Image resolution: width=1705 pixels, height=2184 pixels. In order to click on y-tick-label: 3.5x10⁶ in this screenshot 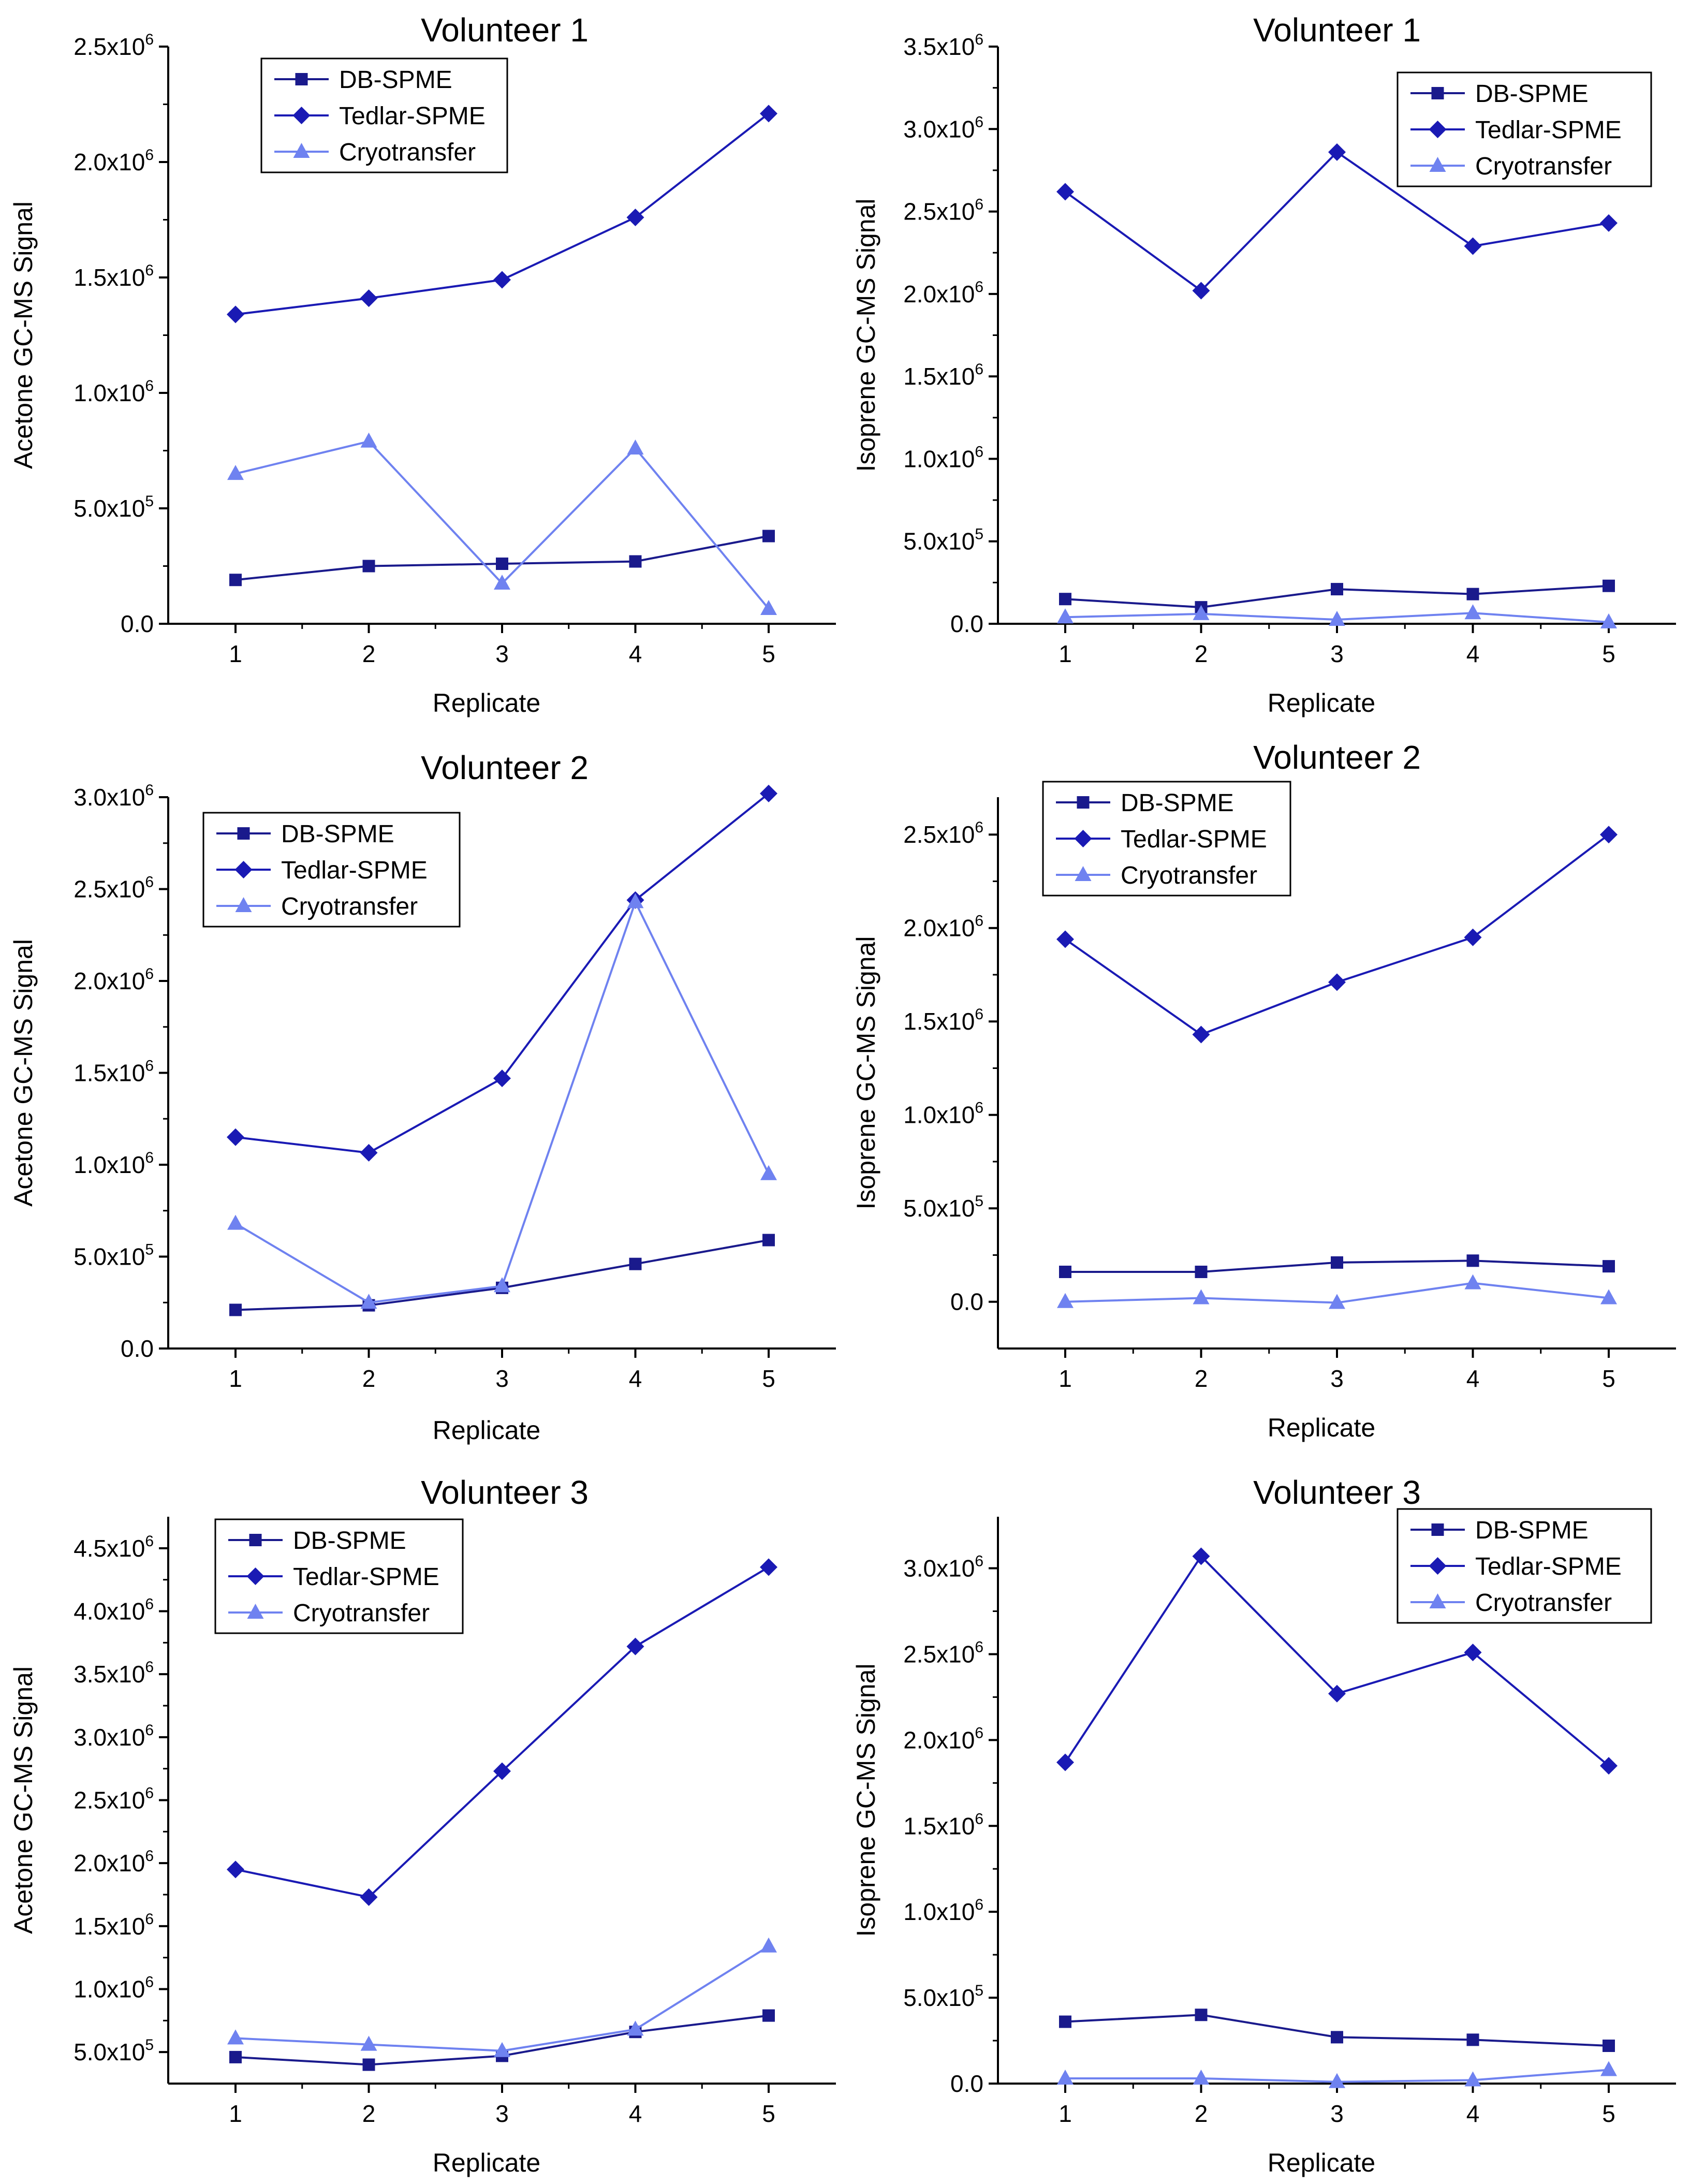, I will do `click(114, 1674)`.